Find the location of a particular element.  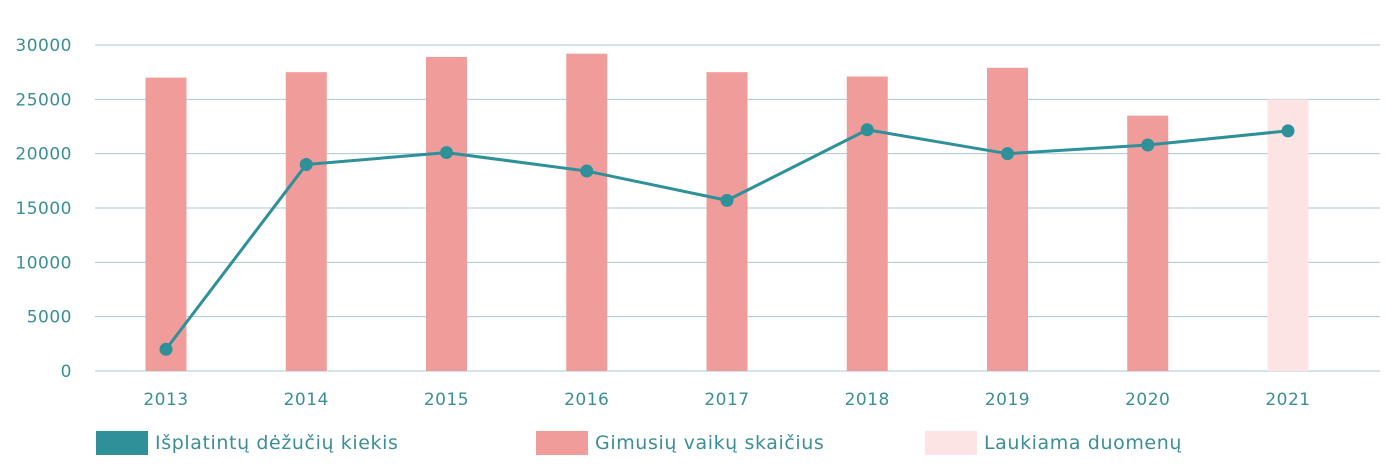

x-axis-ticks: 2013 2014 2015 2016 2017 2018 2019 2020 2021 is located at coordinates (726, 400).